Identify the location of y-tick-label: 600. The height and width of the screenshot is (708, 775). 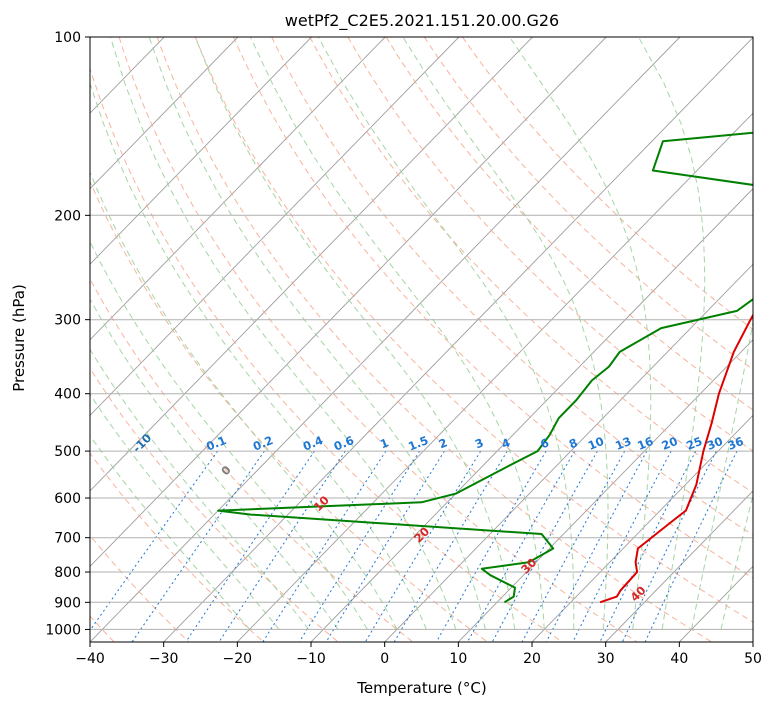
(67, 499).